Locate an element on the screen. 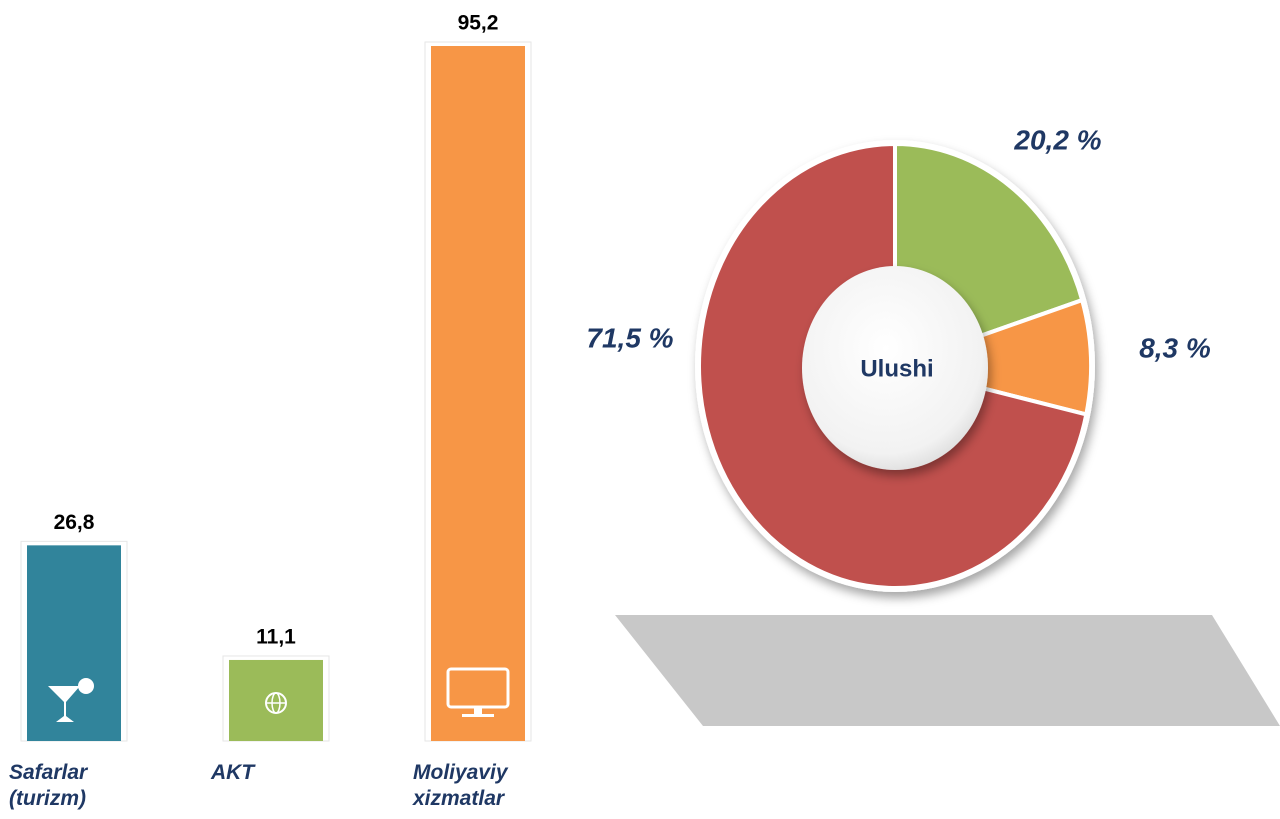 Image resolution: width=1280 pixels, height=819 pixels. category-label: AKT is located at coordinates (233, 772).